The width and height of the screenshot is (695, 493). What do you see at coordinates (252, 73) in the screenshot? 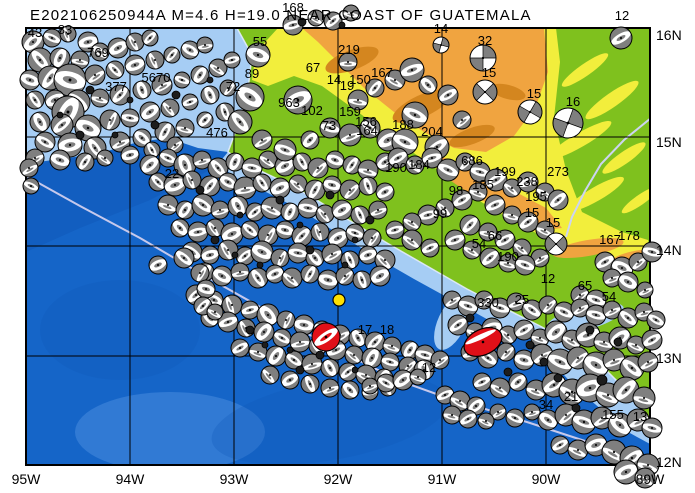
I see `depth-label: 89` at bounding box center [252, 73].